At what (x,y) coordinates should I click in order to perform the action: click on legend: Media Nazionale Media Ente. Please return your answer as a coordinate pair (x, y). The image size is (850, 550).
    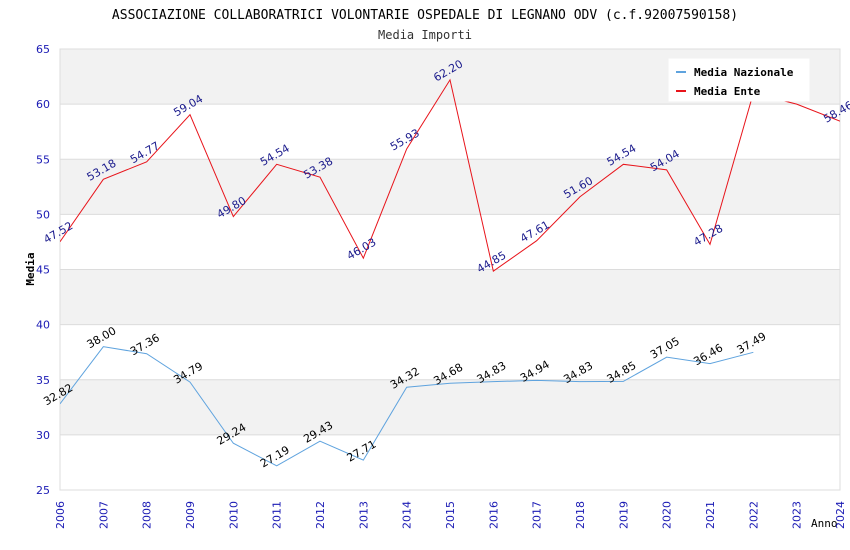
    Looking at the image, I should click on (739, 80).